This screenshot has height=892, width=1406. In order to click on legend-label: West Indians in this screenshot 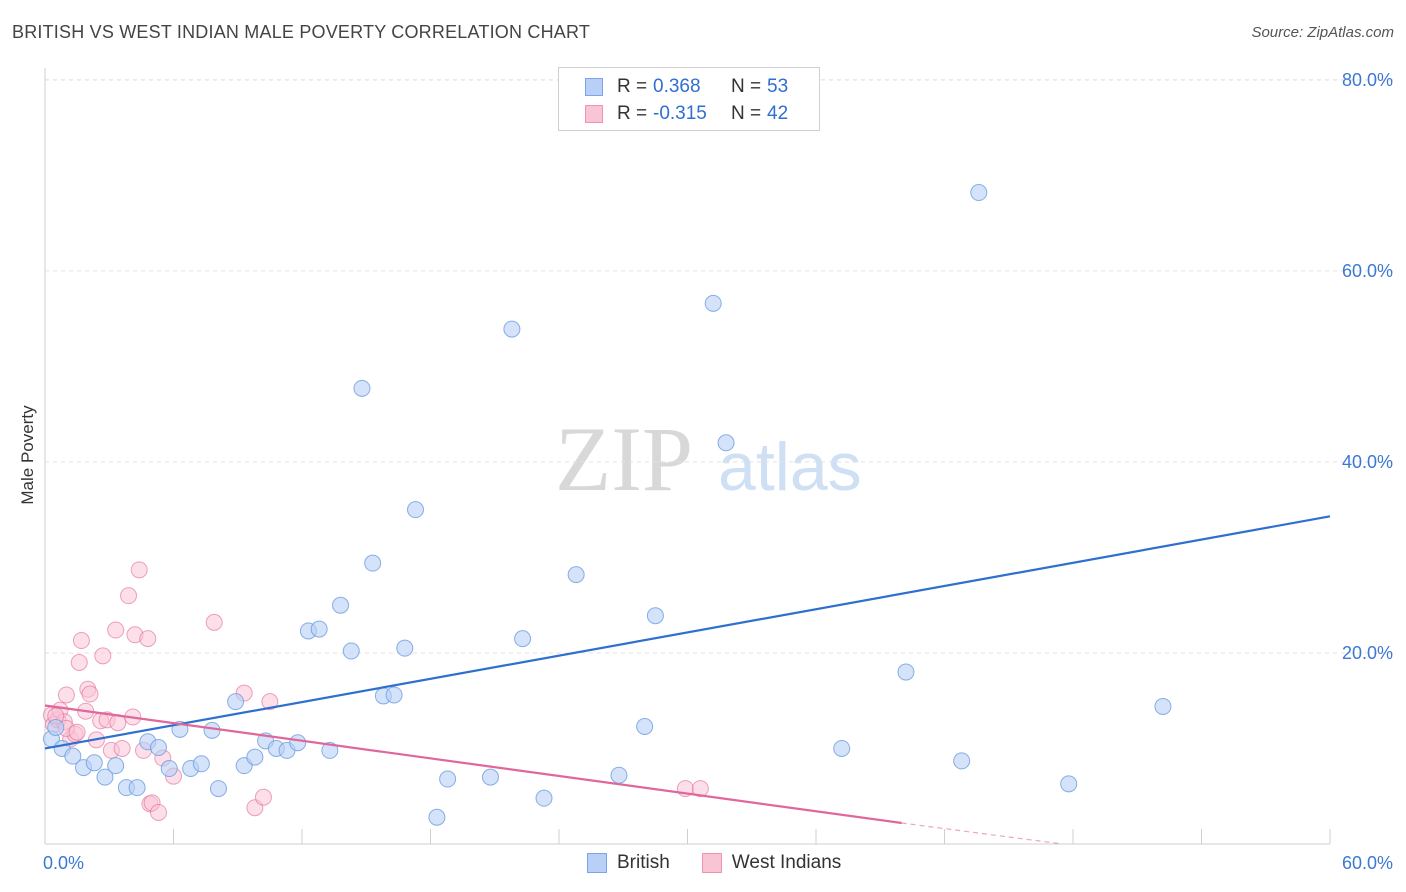, I will do `click(786, 862)`.